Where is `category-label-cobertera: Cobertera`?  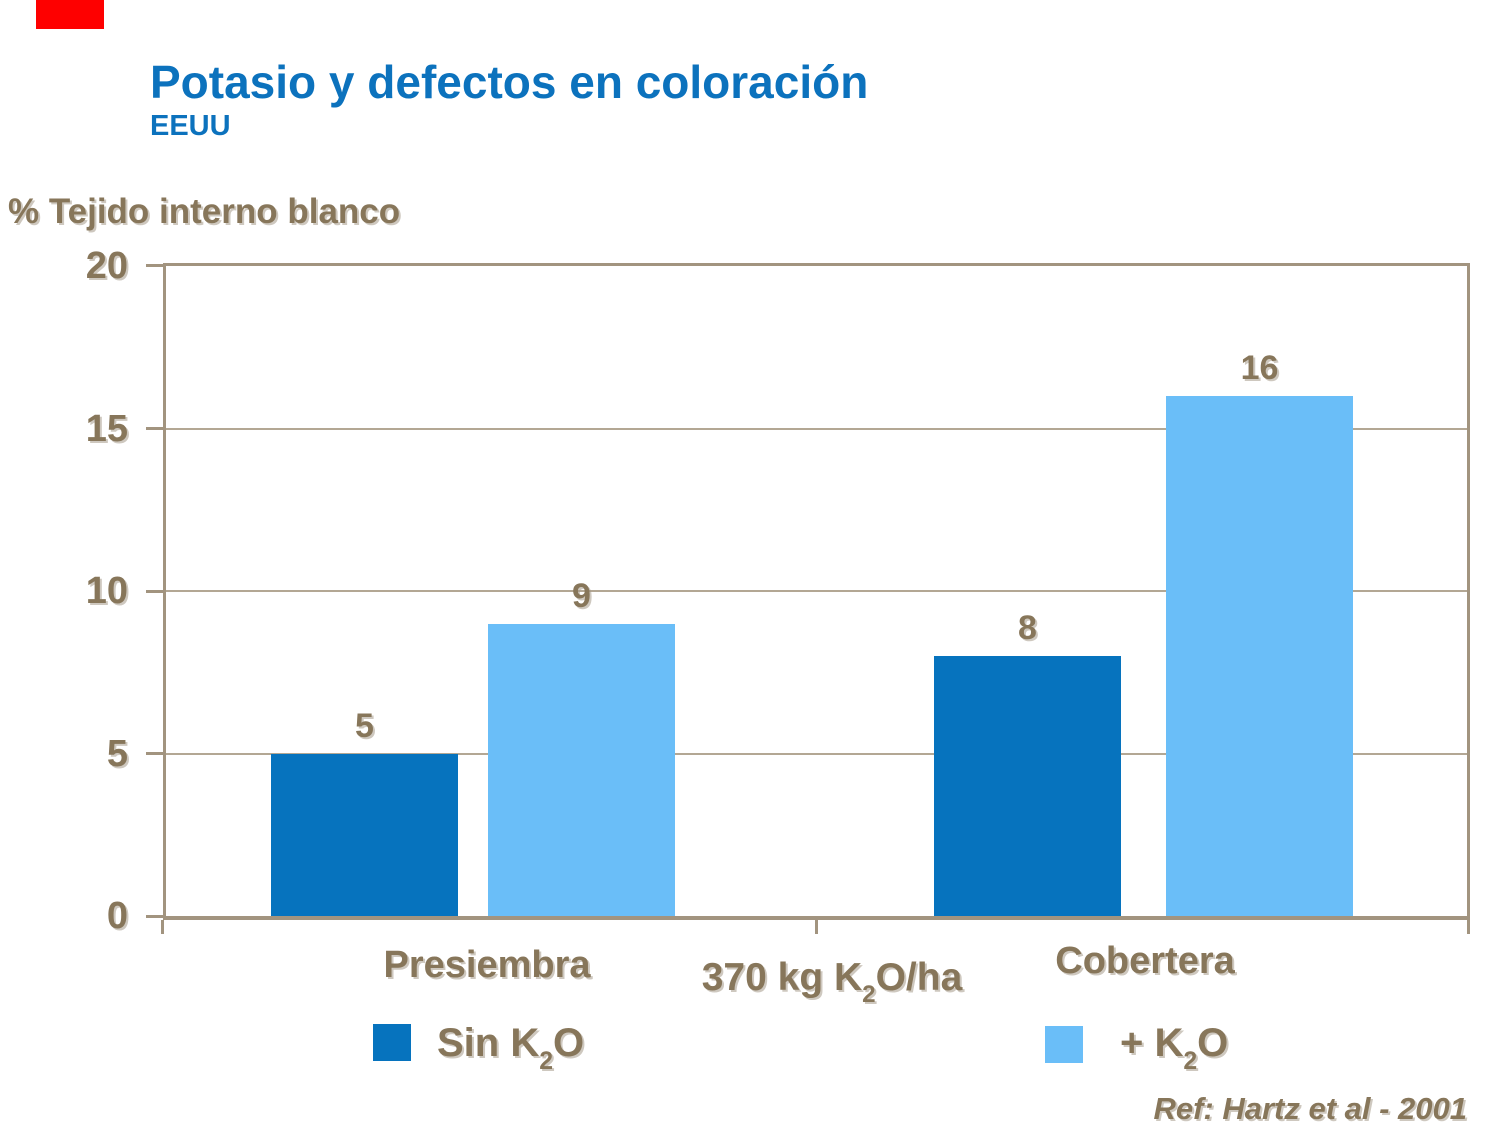 category-label-cobertera: Cobertera is located at coordinates (1145, 961).